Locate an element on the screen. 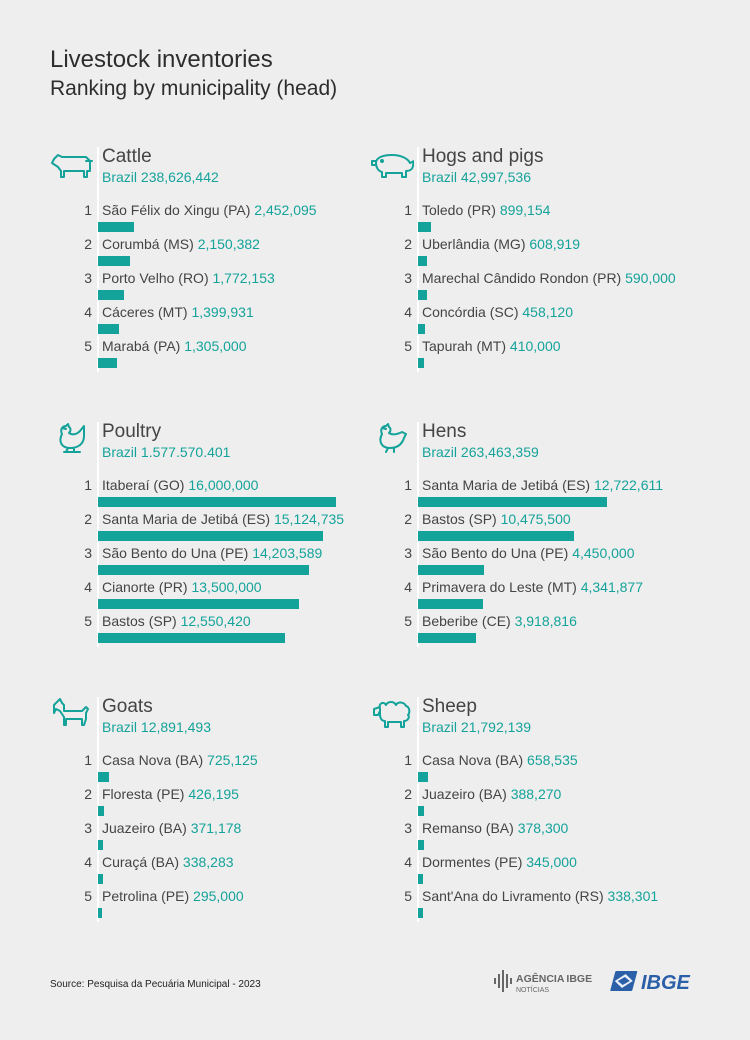  data-label: 725,125 is located at coordinates (232, 760).